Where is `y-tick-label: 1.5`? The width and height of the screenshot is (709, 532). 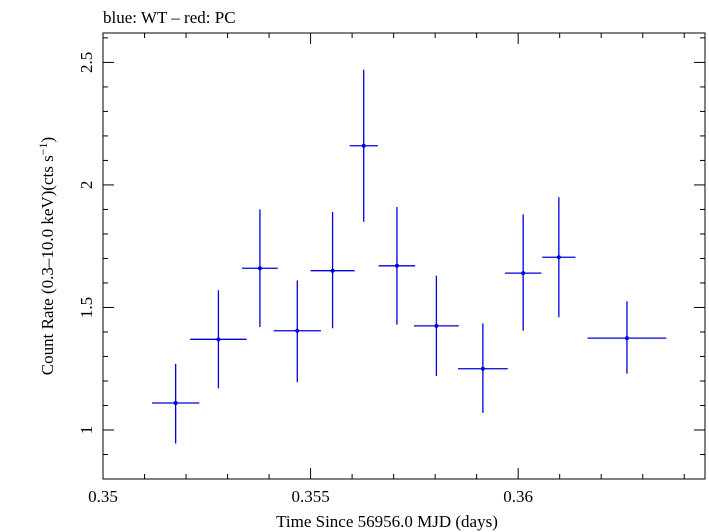
y-tick-label: 1.5 is located at coordinates (86, 307).